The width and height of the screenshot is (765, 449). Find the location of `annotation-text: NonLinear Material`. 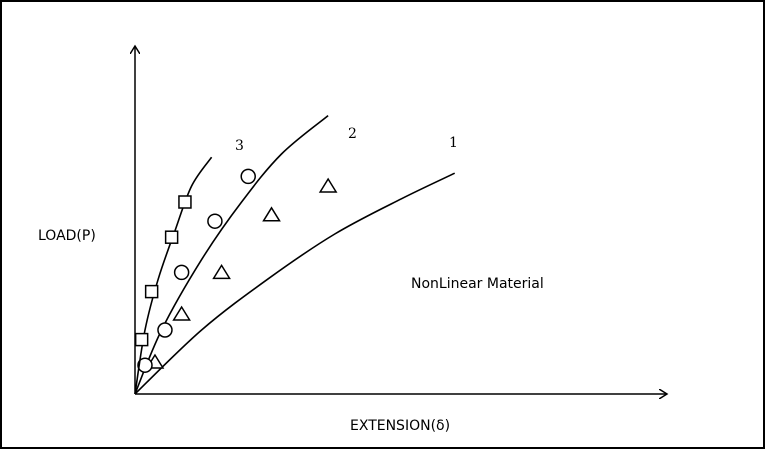

annotation-text: NonLinear Material is located at coordinates (477, 284).